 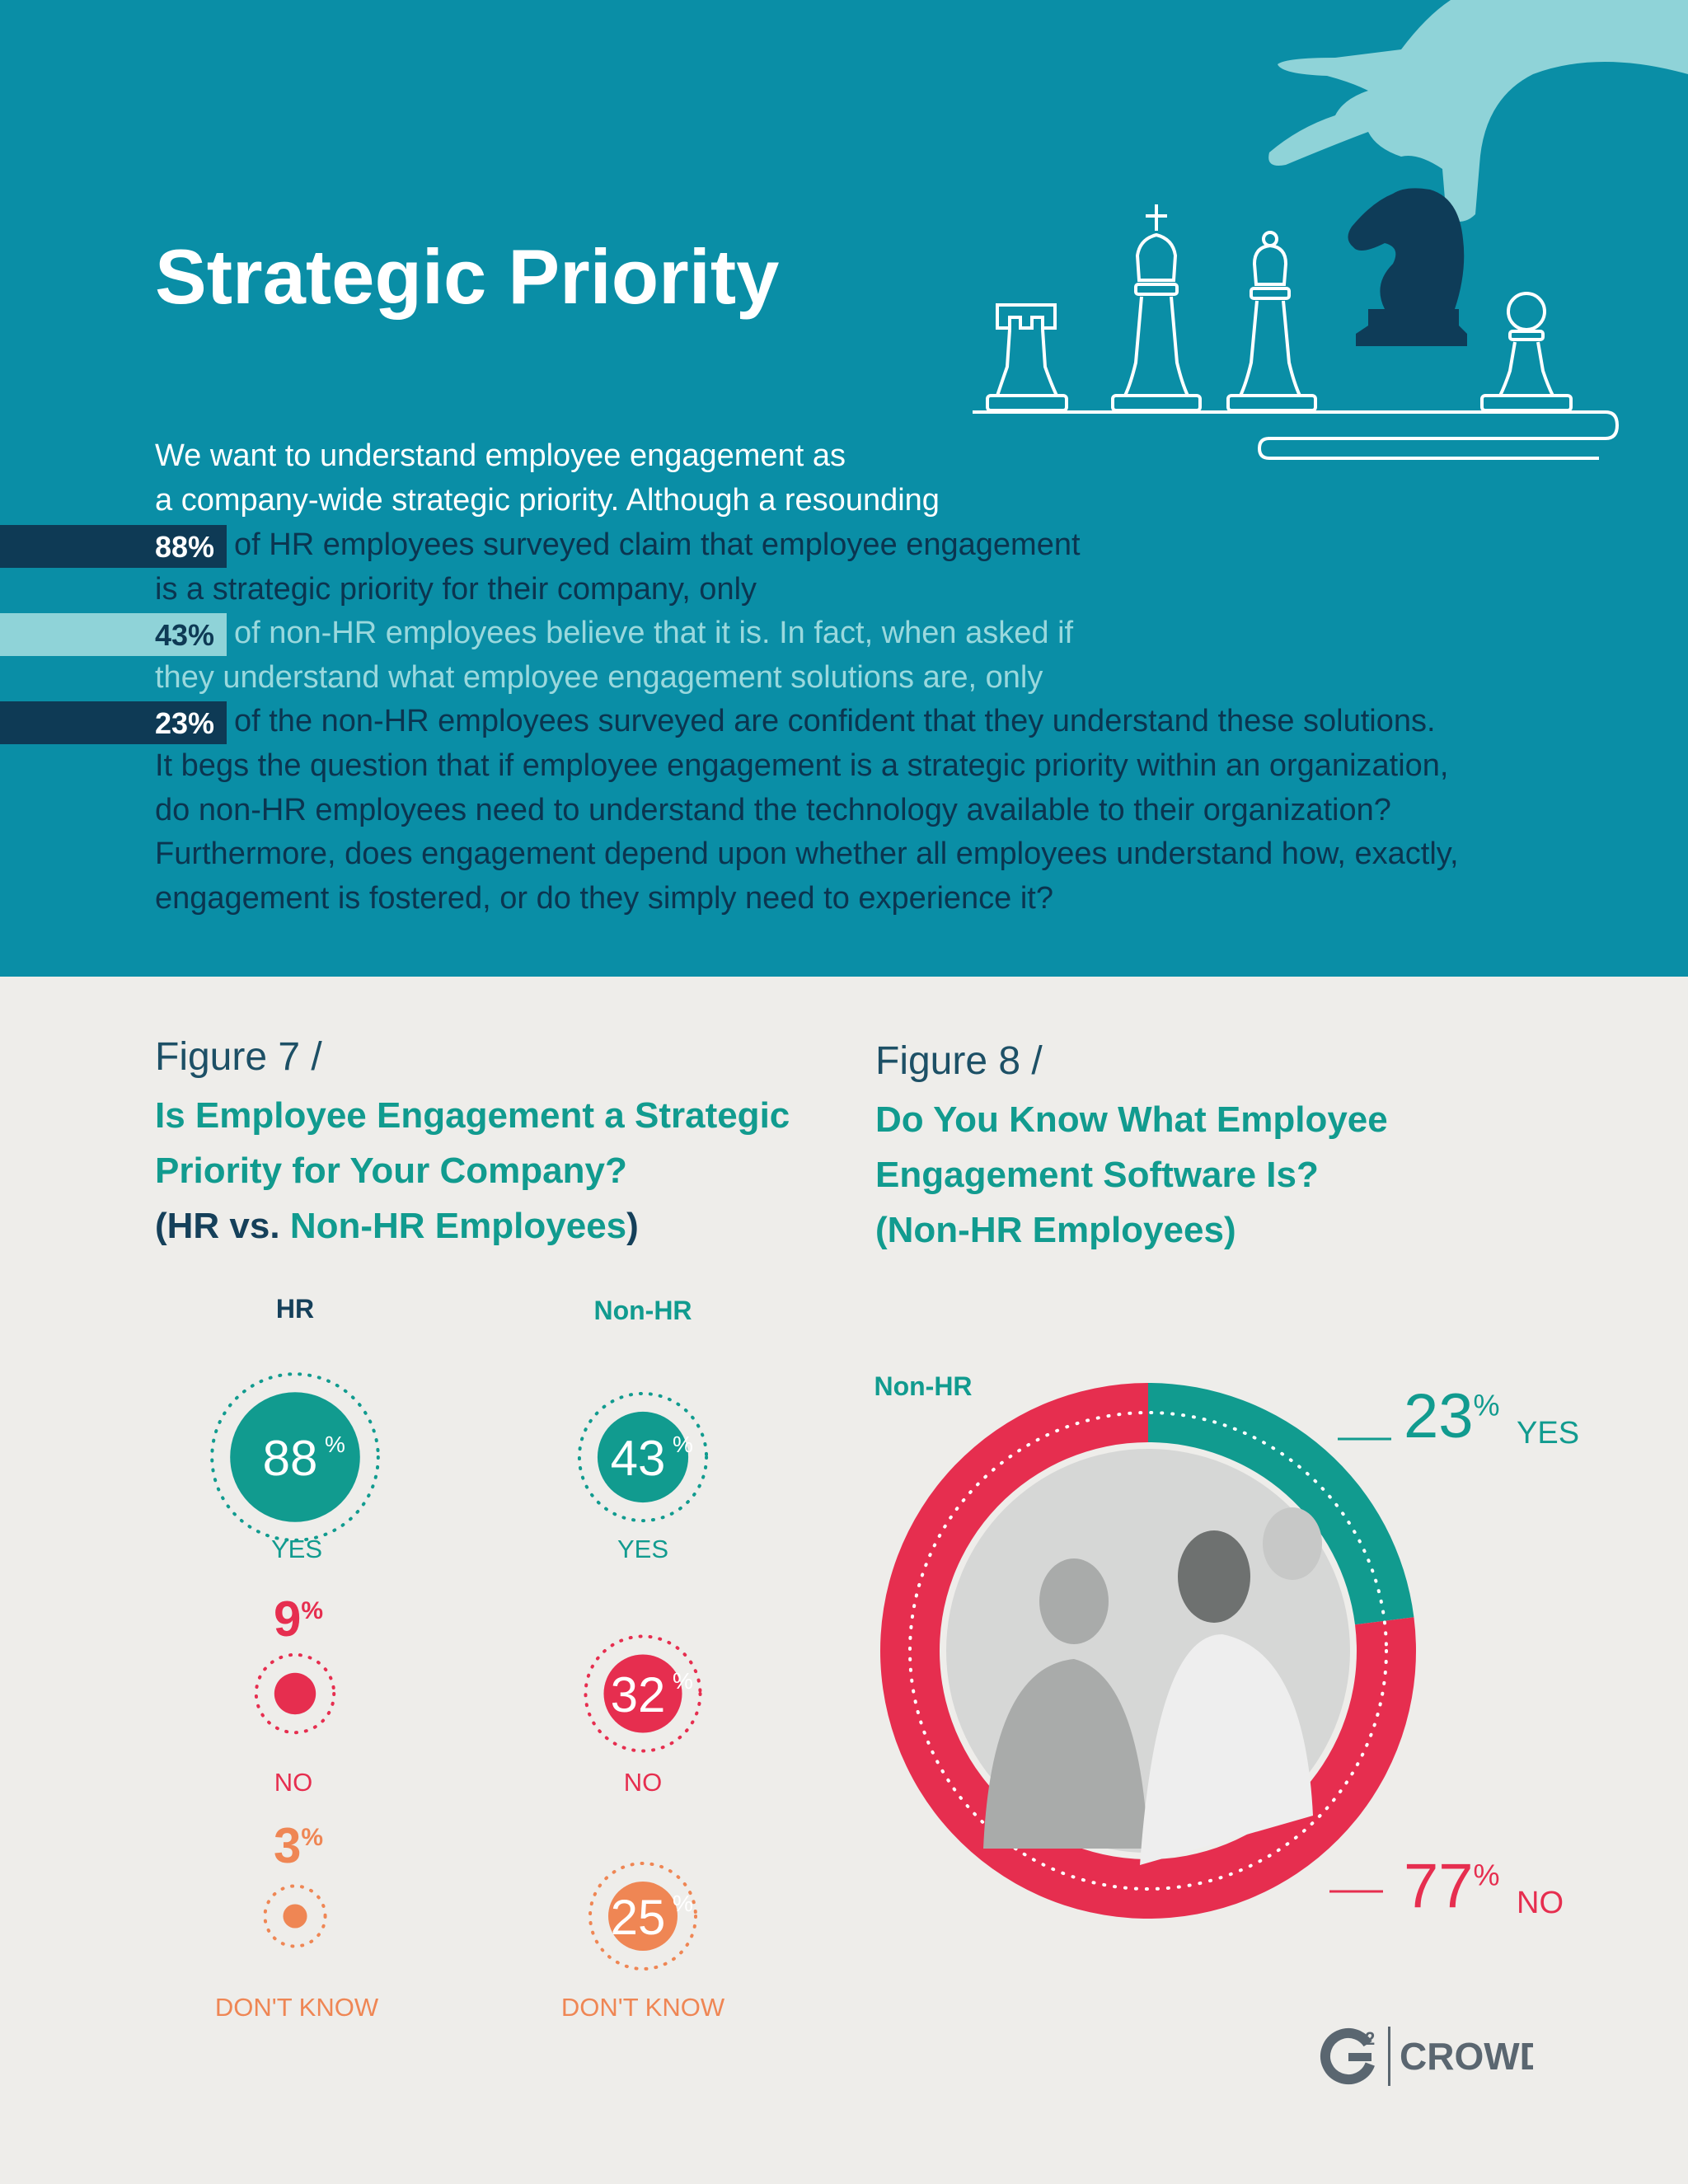 I want to click on stat-43: 43%, so click(x=185, y=635).